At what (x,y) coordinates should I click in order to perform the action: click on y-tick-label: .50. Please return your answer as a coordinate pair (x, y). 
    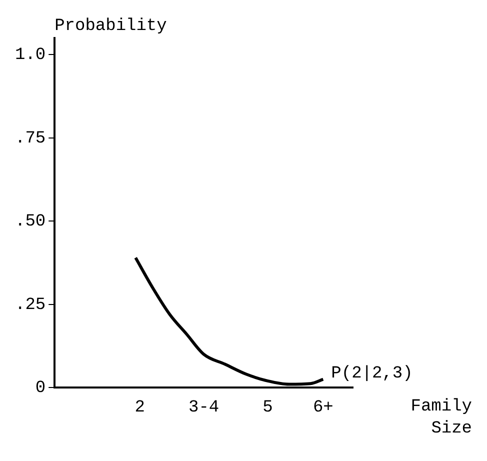
    Looking at the image, I should click on (30, 222).